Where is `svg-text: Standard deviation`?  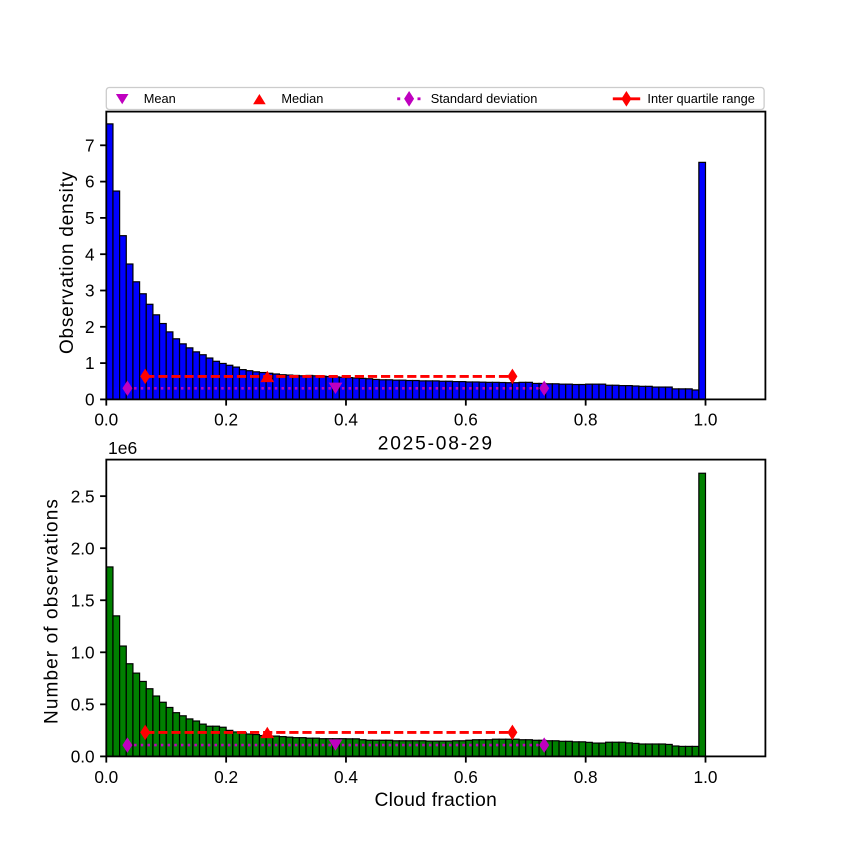
svg-text: Standard deviation is located at coordinates (484, 98).